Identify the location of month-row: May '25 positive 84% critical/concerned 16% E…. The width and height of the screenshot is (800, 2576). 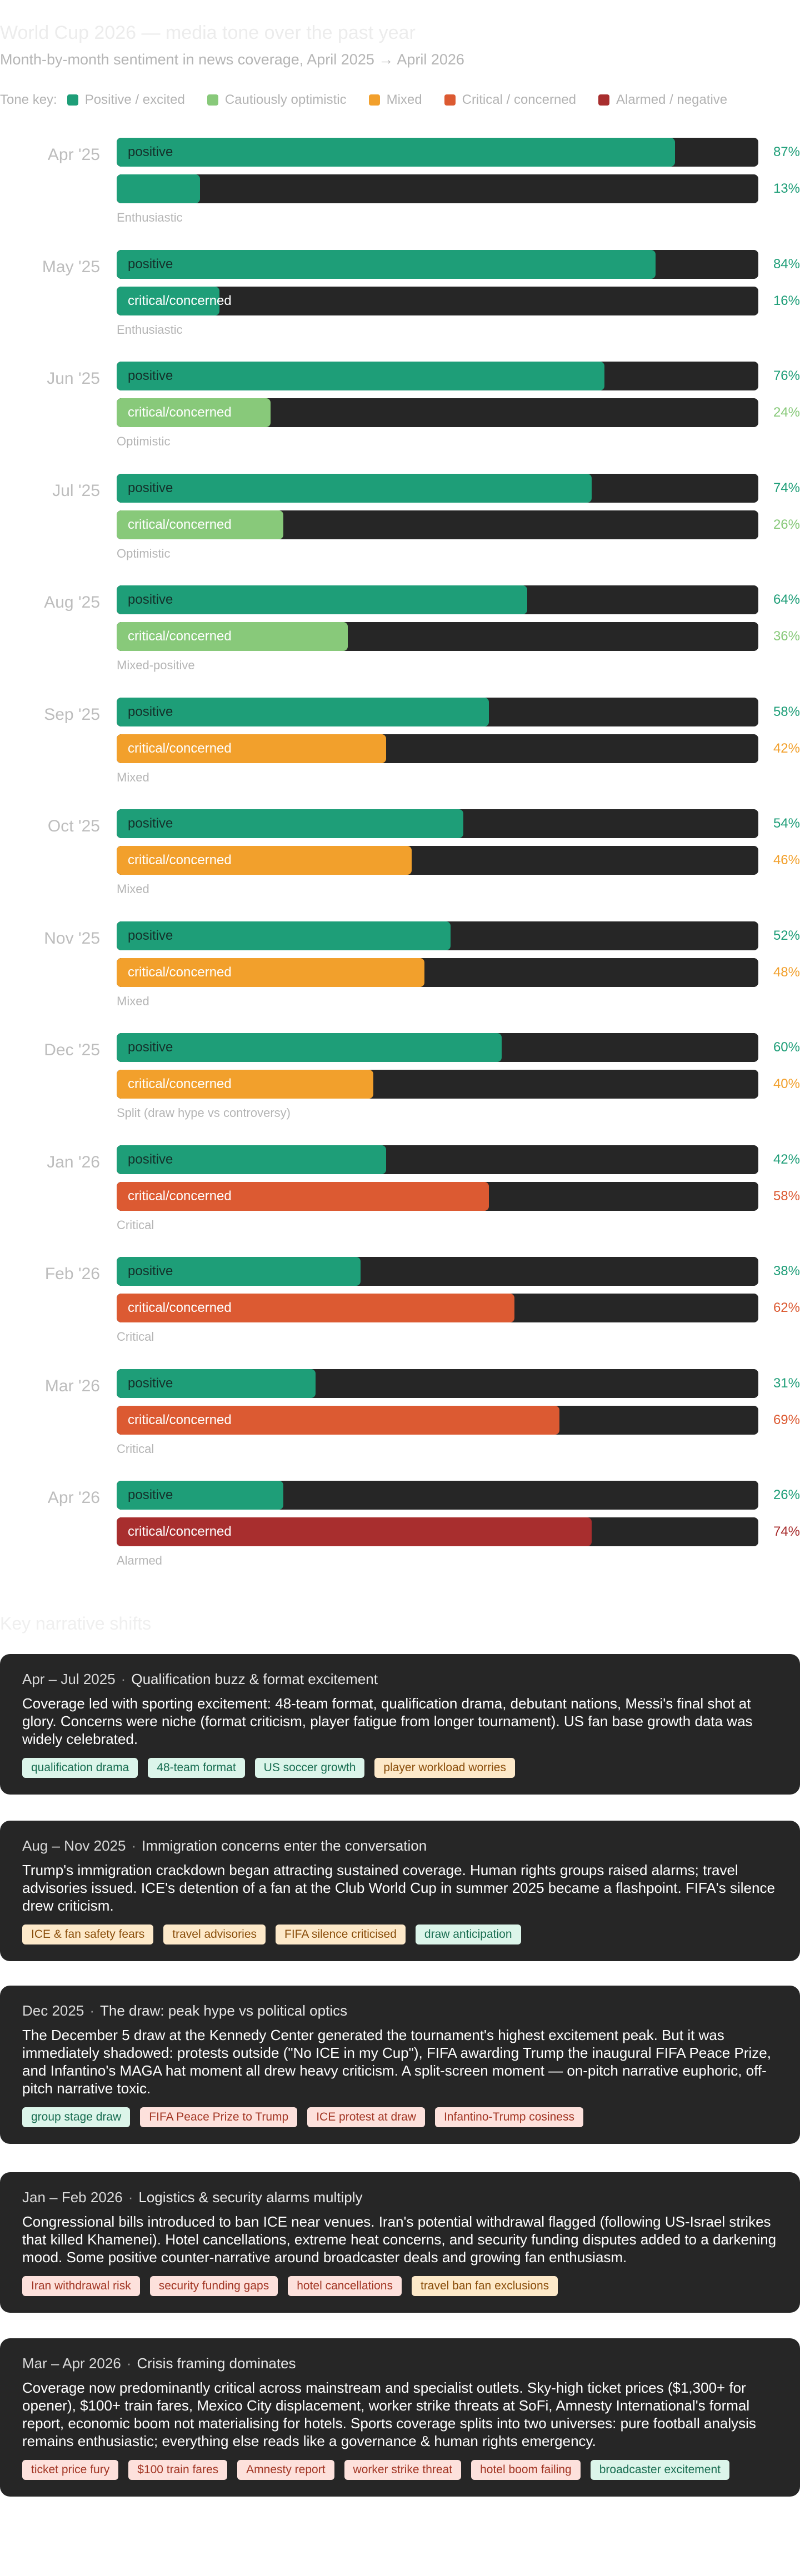
(400, 296).